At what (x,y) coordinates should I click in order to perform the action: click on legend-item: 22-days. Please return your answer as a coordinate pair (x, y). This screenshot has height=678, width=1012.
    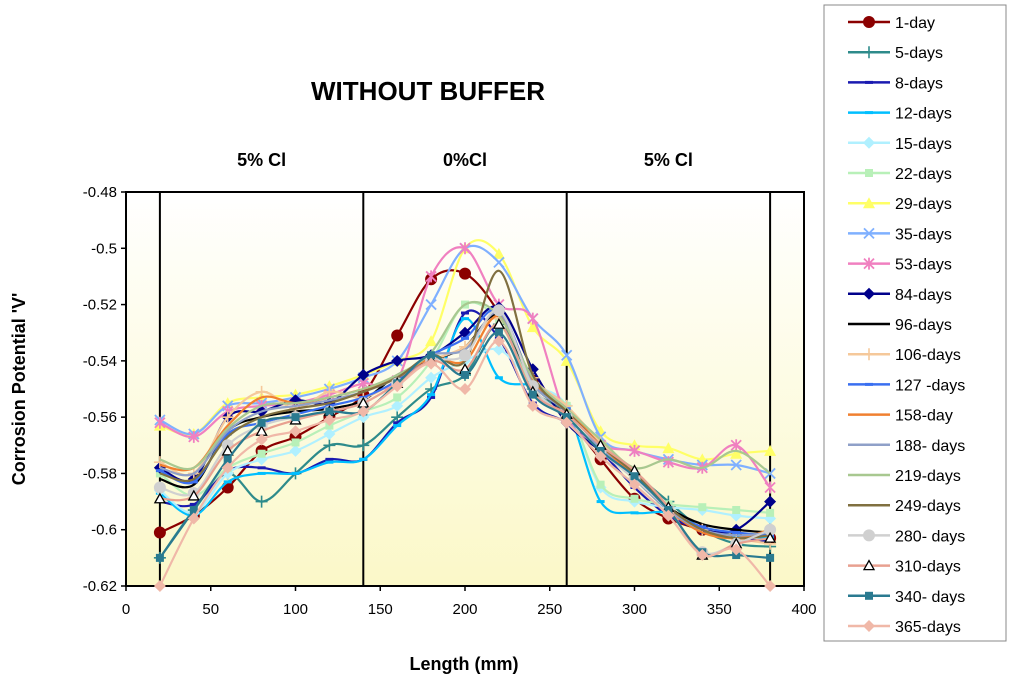
    Looking at the image, I should click on (900, 174).